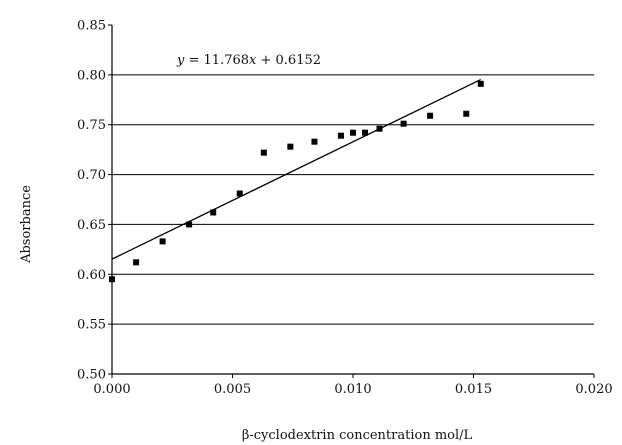  I want to click on x-tick-label: 0.015, so click(473, 389).